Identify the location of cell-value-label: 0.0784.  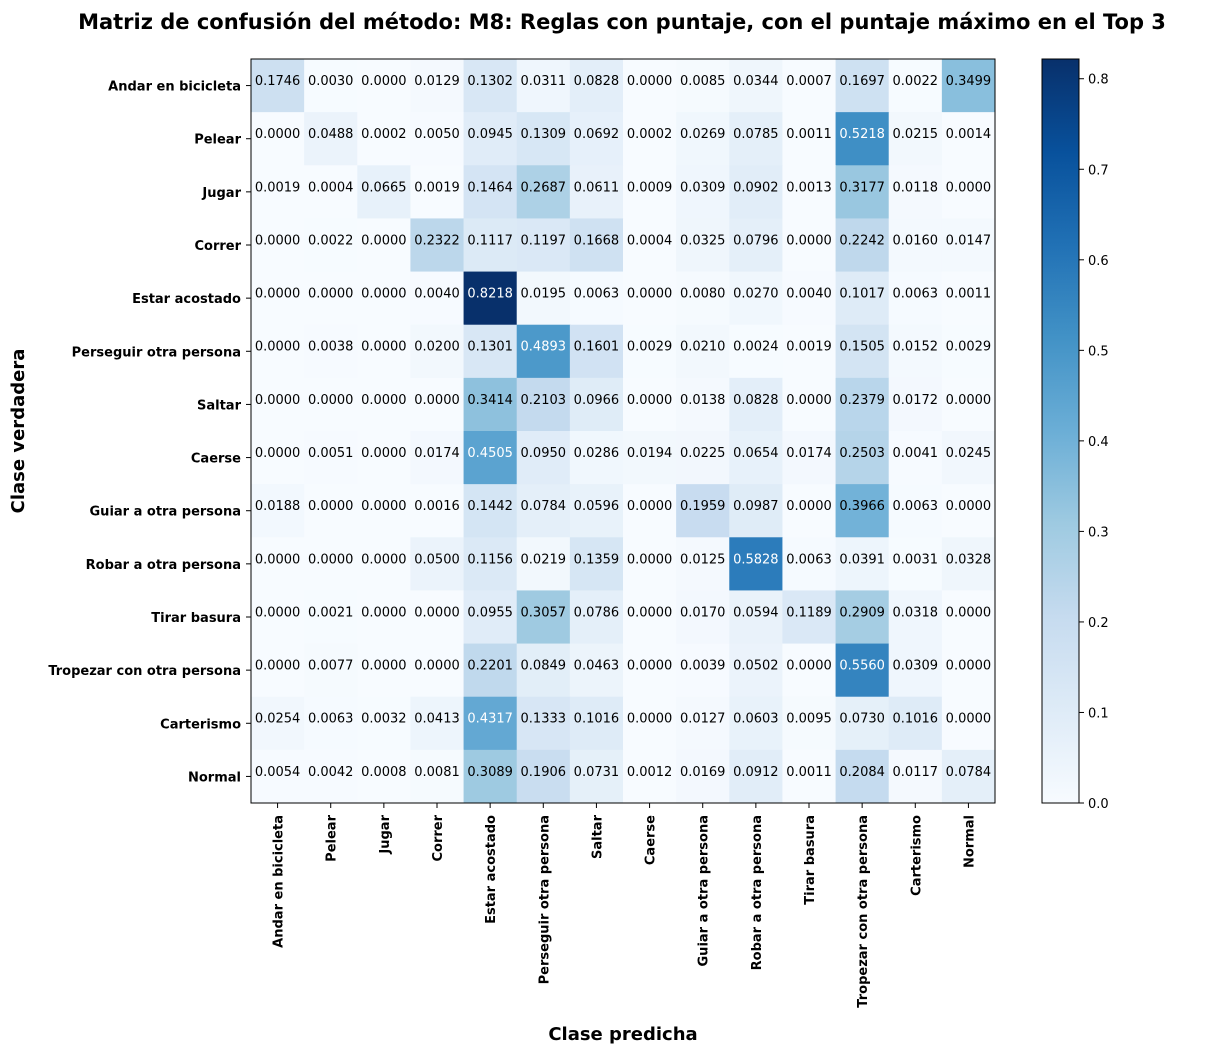
(544, 506).